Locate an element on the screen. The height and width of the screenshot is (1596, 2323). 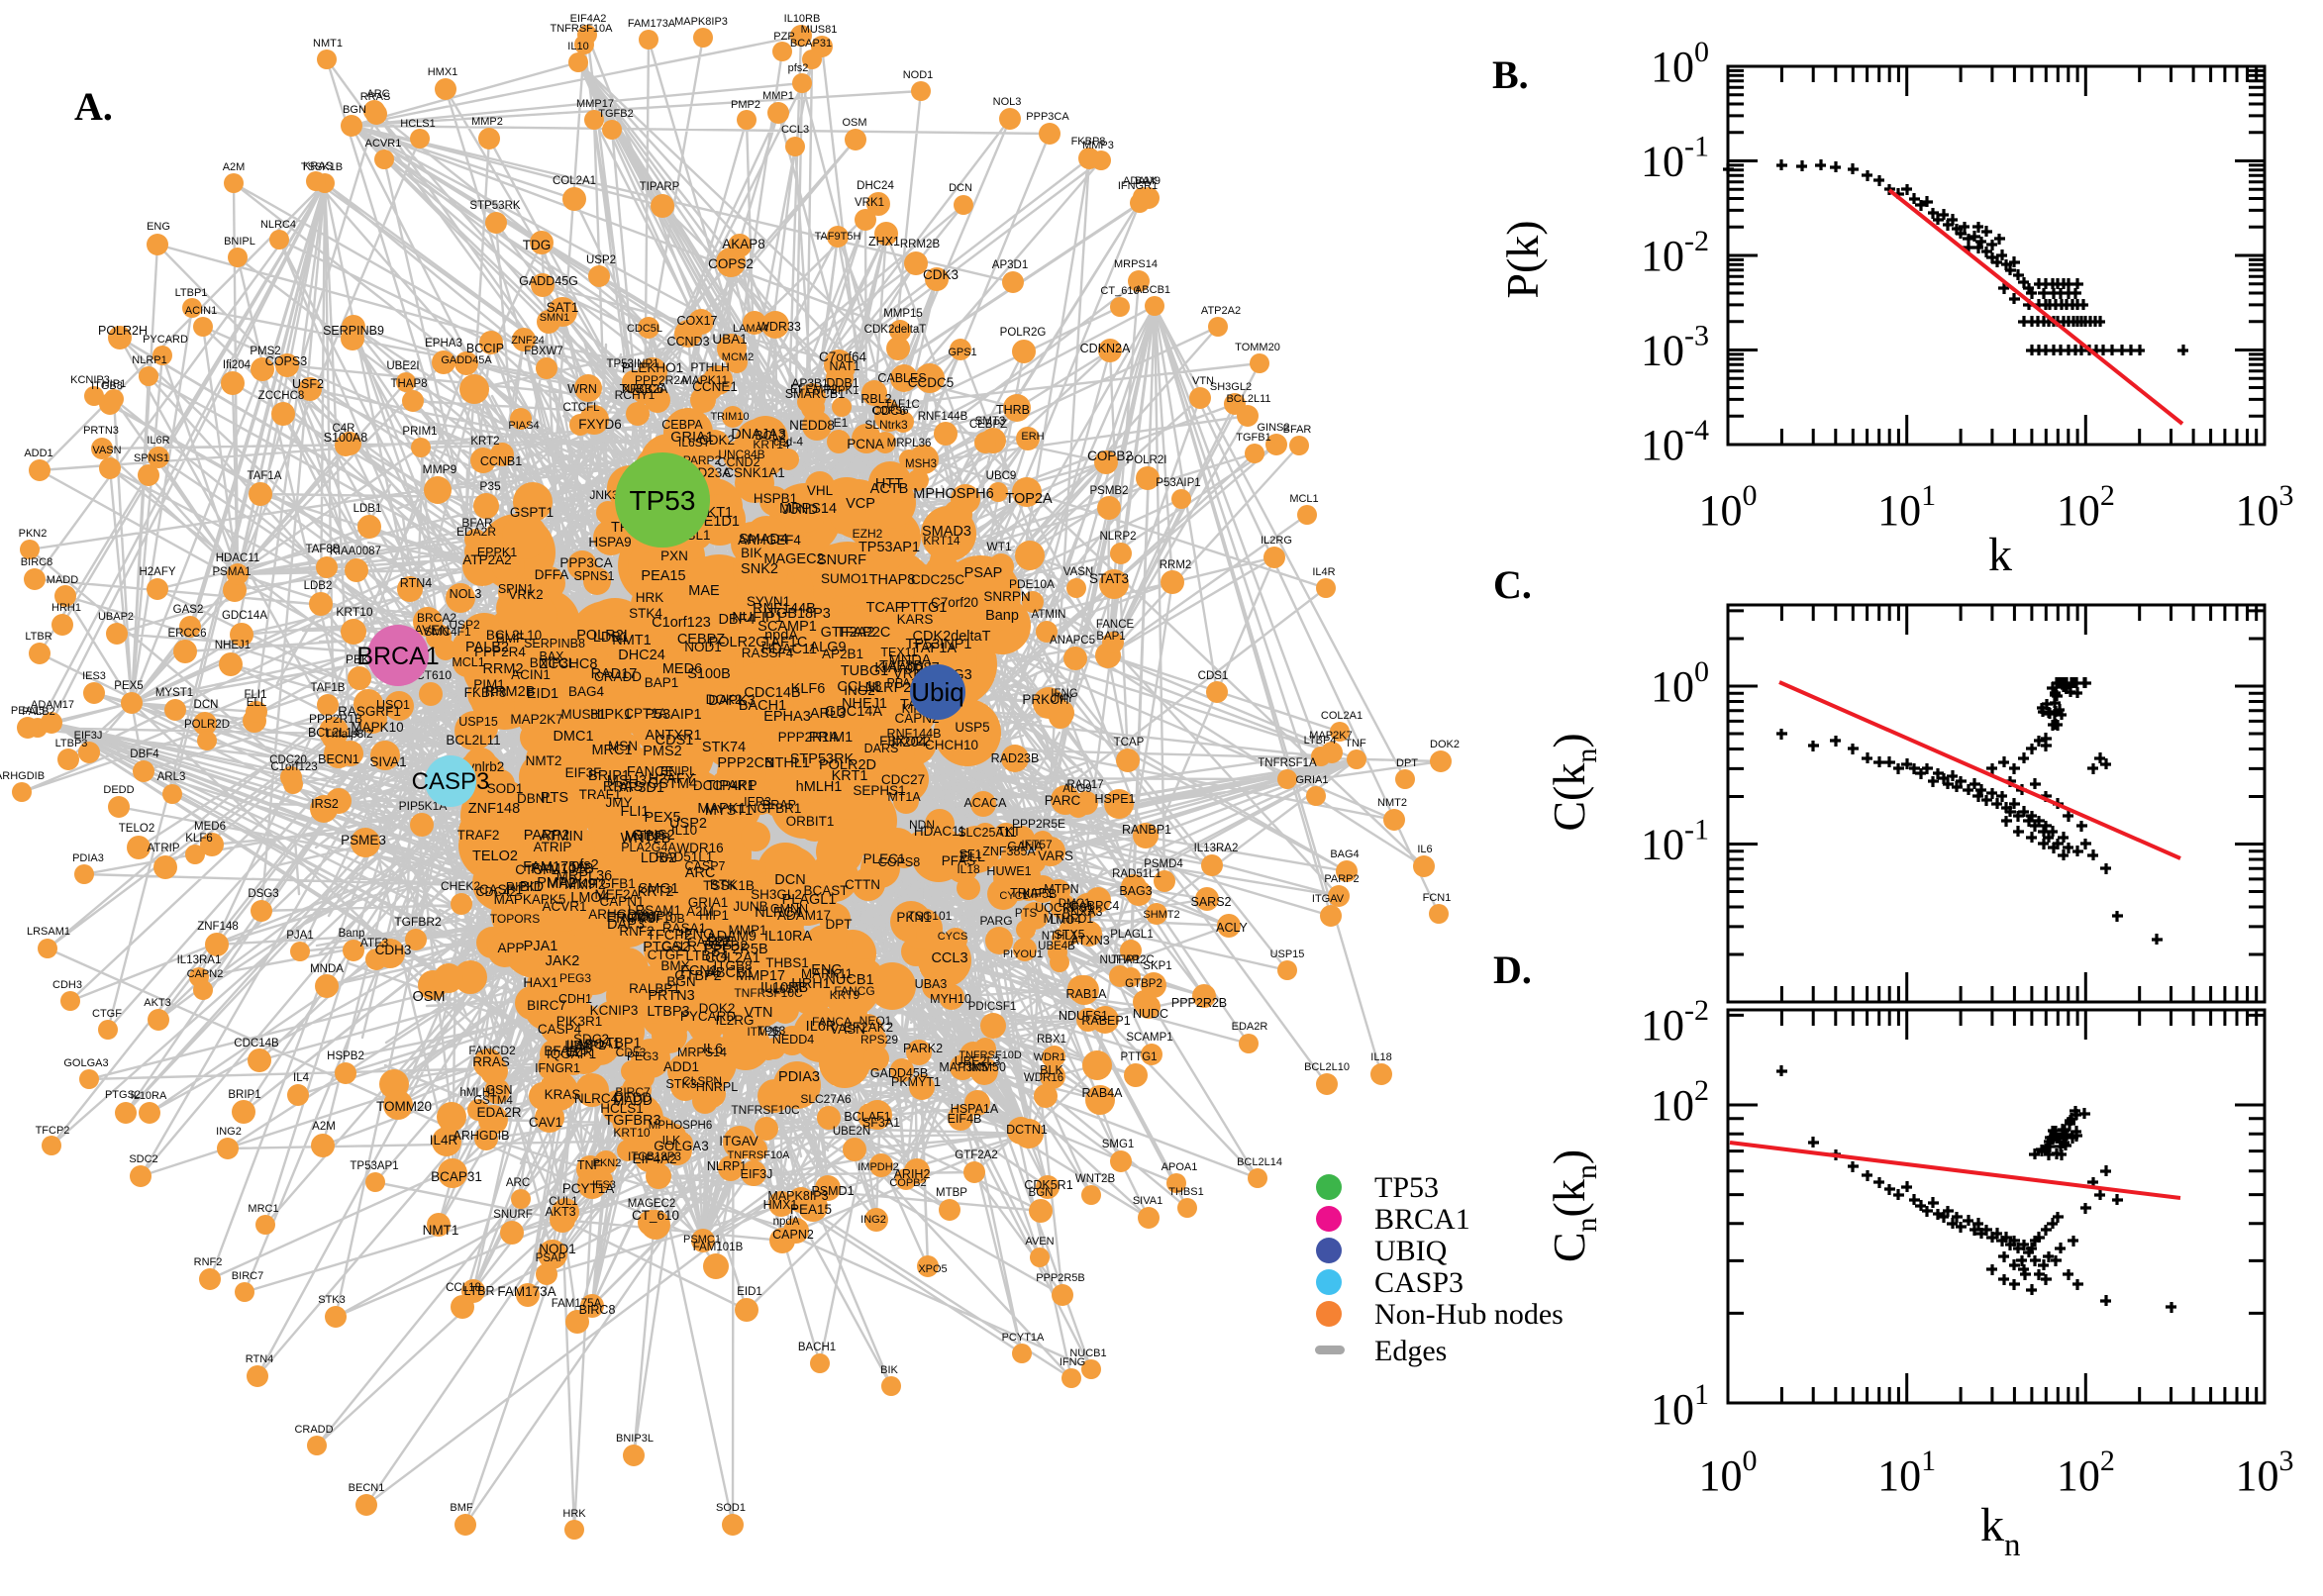
svg-text: Banp is located at coordinates (1002, 616).